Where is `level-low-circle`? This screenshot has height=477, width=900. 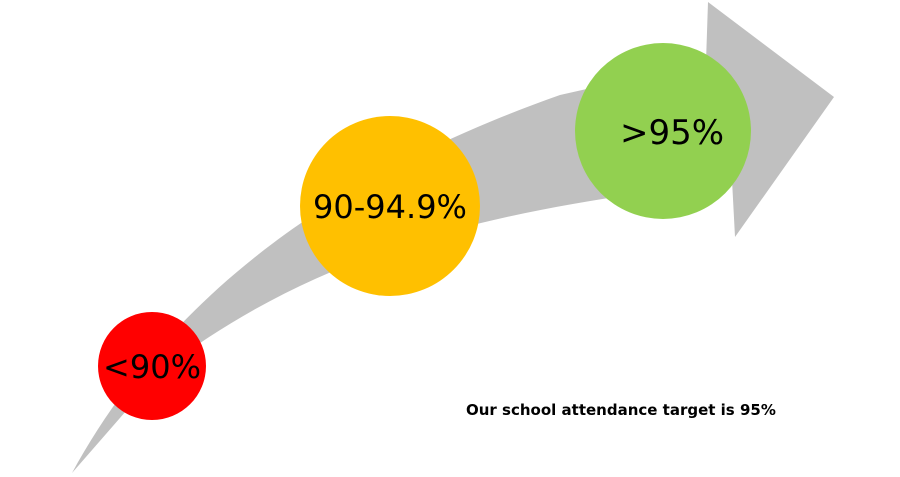
level-low-circle is located at coordinates (152, 366).